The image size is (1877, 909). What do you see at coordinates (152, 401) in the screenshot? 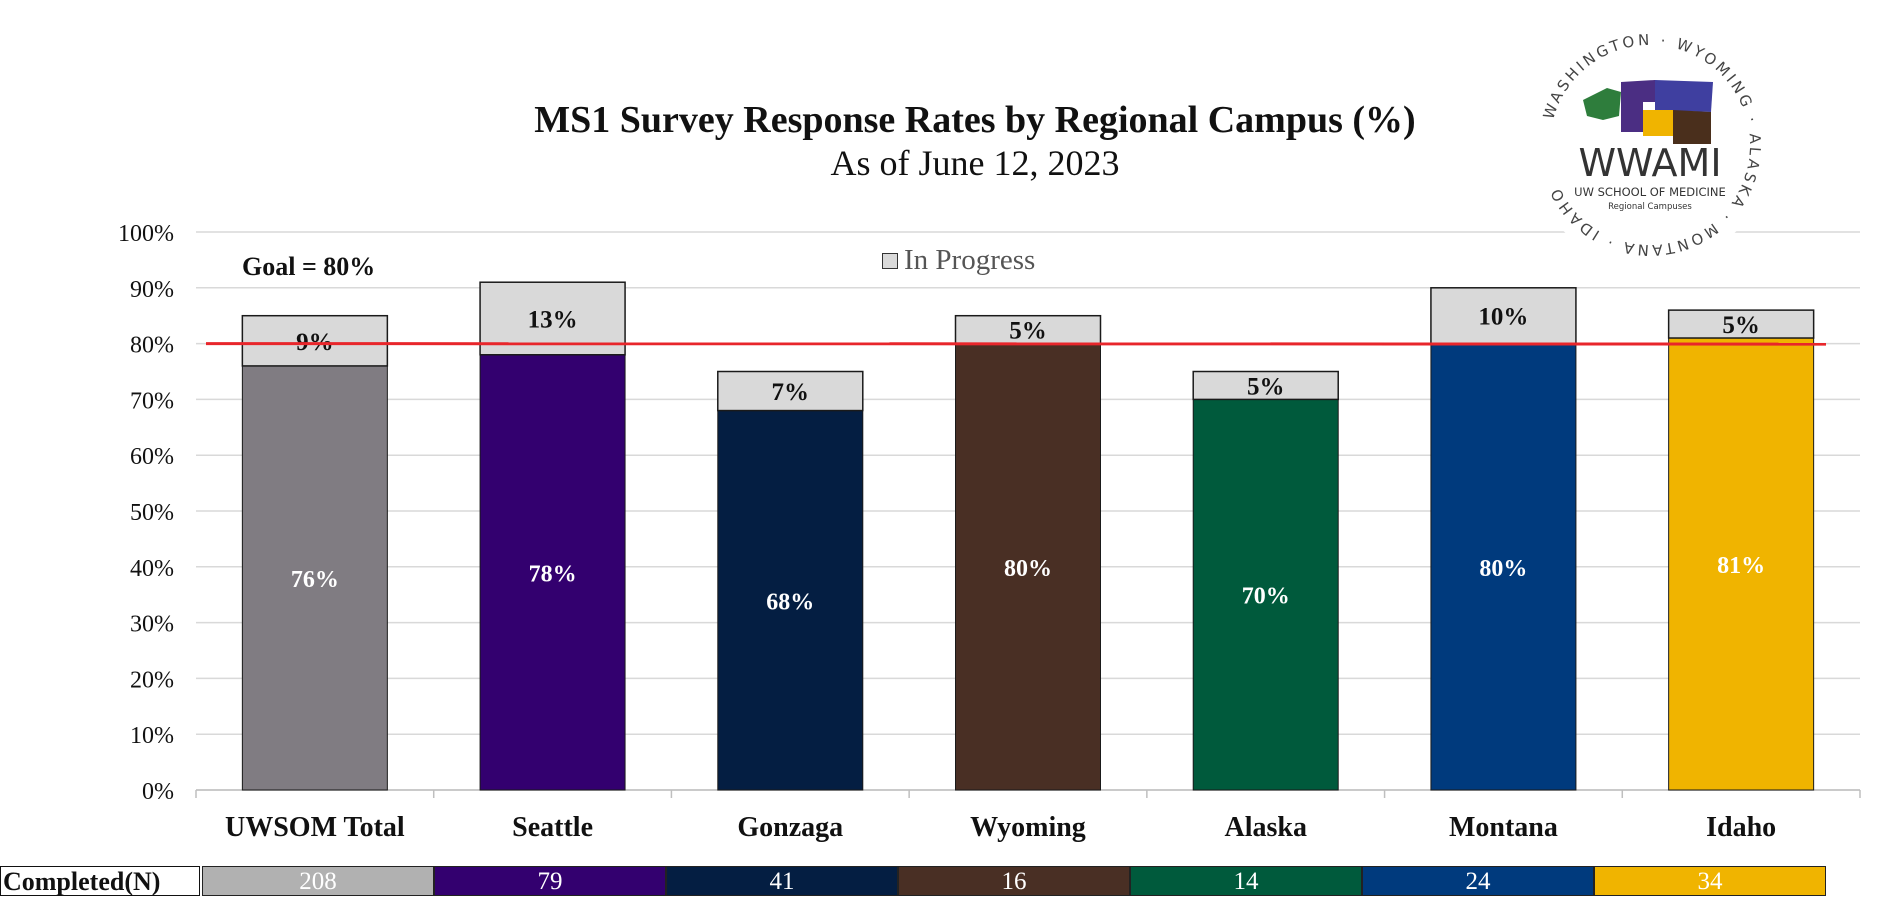
I see `y-tick-label: 70%` at bounding box center [152, 401].